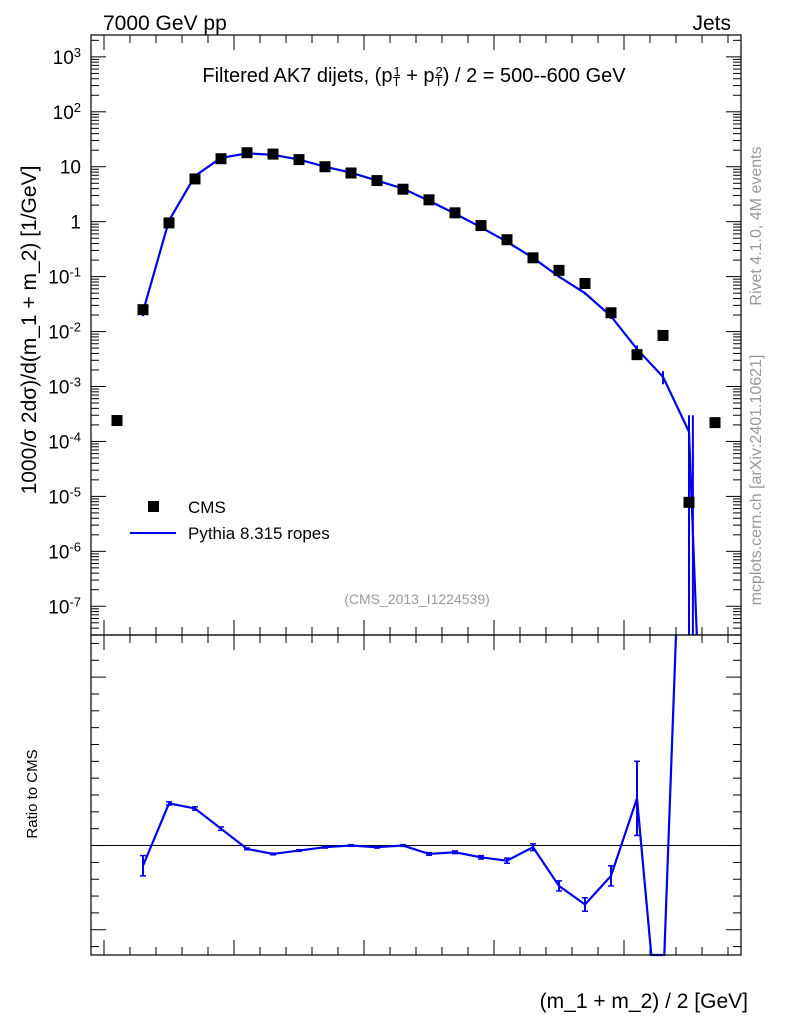 The height and width of the screenshot is (1024, 786). Describe the element at coordinates (67, 57) in the screenshot. I see `main-y-tick-label: 10³` at that location.